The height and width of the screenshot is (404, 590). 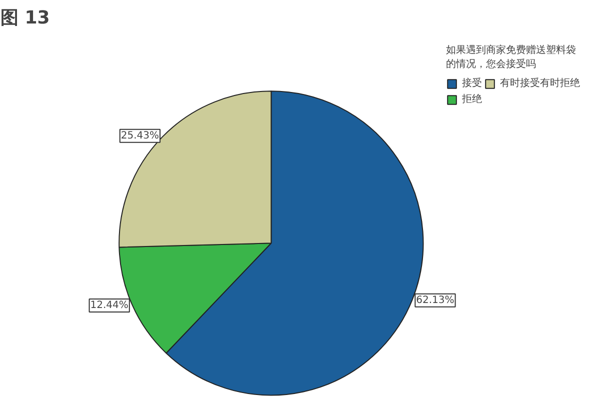 I want to click on chart-title: 图 13, so click(x=25, y=18).